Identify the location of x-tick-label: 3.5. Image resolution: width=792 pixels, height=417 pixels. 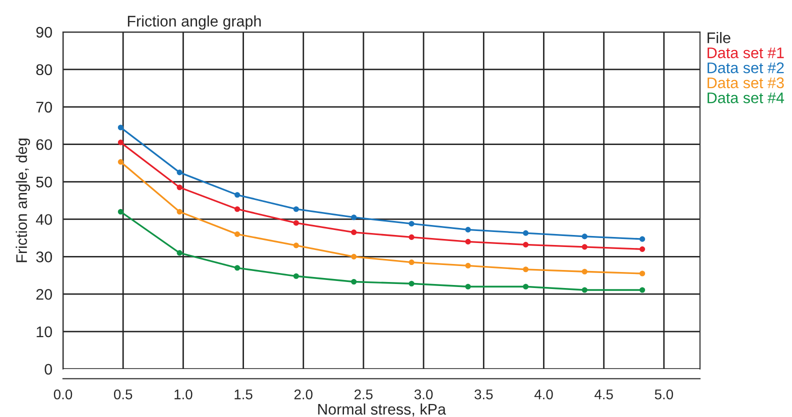
(483, 395).